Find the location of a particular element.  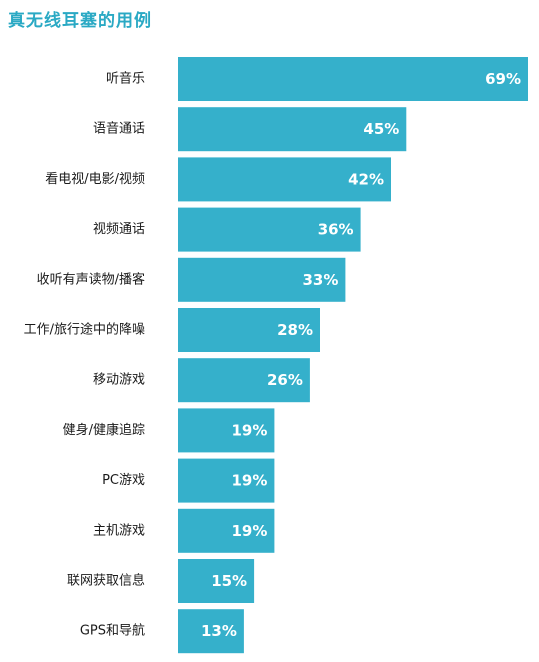

value-label-5: 28% is located at coordinates (295, 330).